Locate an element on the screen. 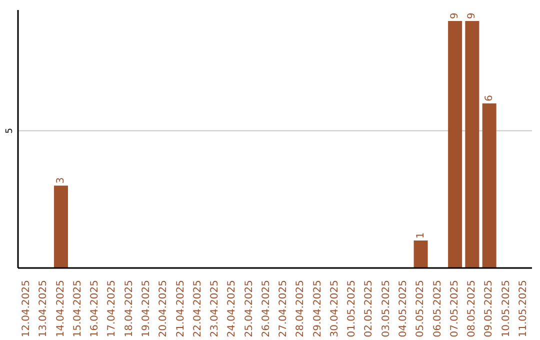  x-tick-label: 21.04.2025 is located at coordinates (180, 309).